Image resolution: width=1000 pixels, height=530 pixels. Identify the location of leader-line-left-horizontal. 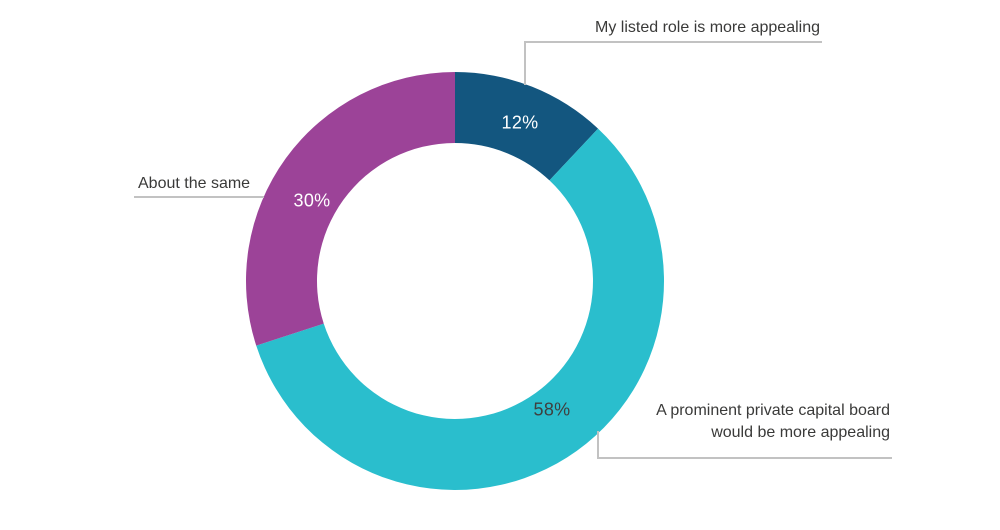
(199, 197).